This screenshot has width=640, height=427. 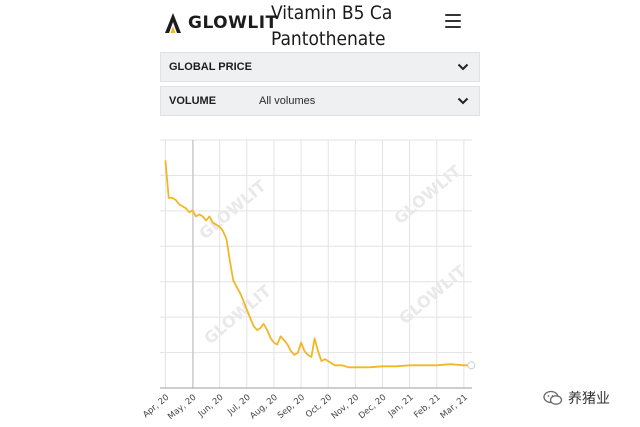 I want to click on x-tick-label: Nov, 20, so click(x=346, y=407).